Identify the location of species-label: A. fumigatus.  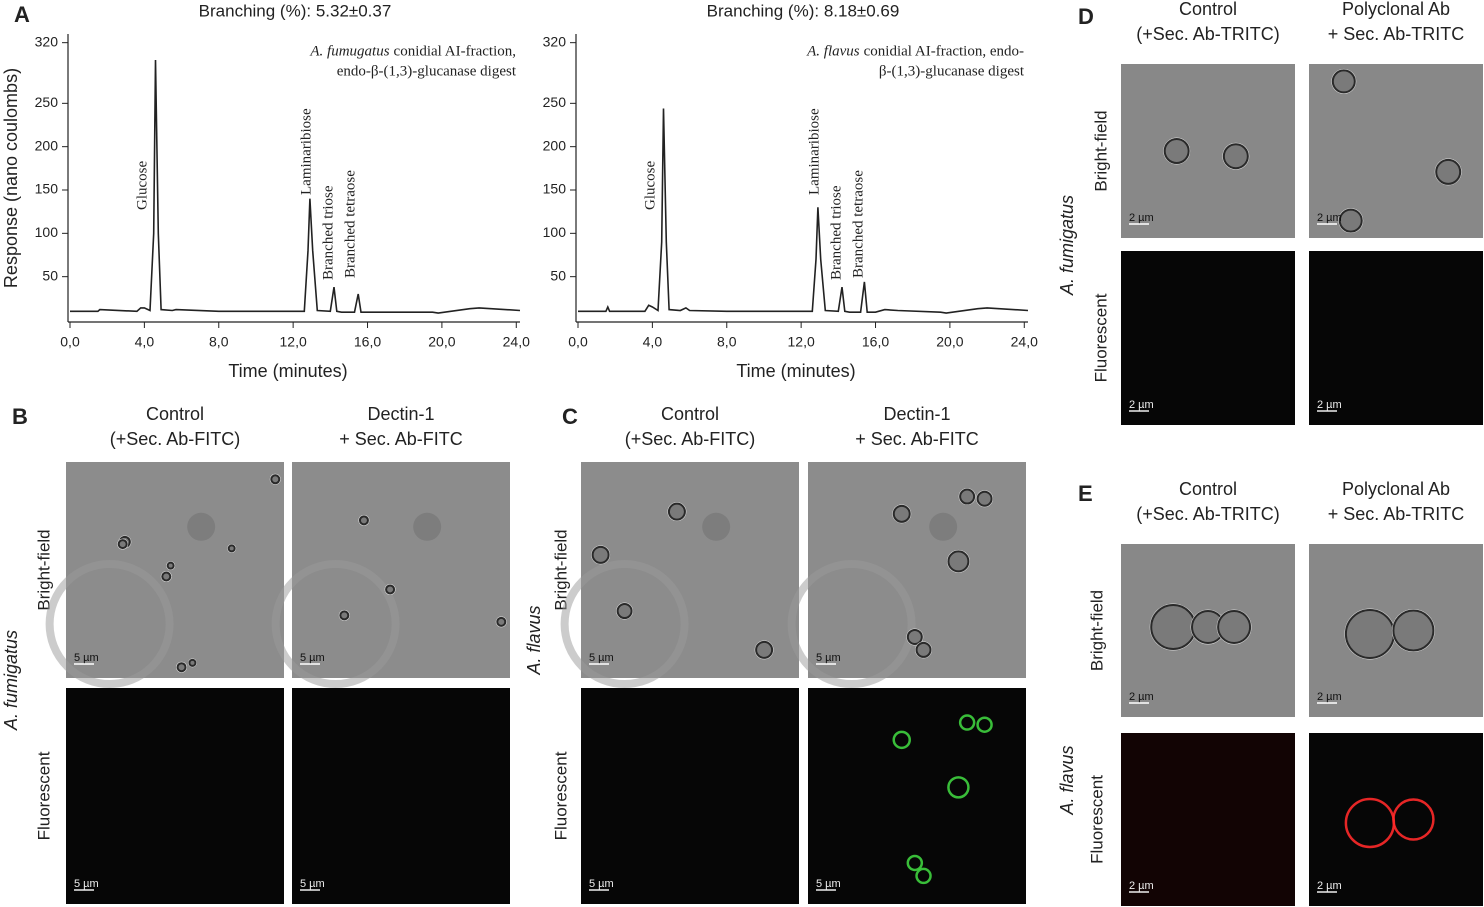
(1067, 245).